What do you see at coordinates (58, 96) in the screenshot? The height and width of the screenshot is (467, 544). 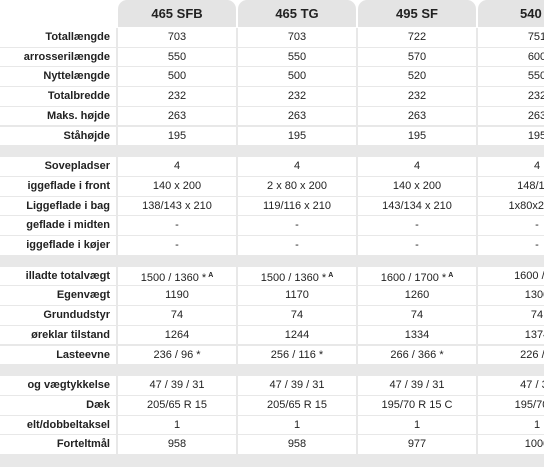 I see `row-label: Totalbredde` at bounding box center [58, 96].